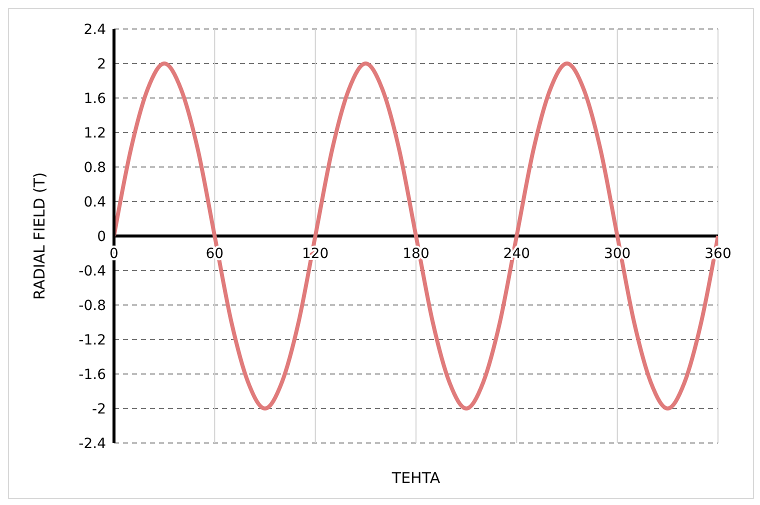 The image size is (760, 505). Describe the element at coordinates (92, 444) in the screenshot. I see `y-tick-label: -2.4` at that location.